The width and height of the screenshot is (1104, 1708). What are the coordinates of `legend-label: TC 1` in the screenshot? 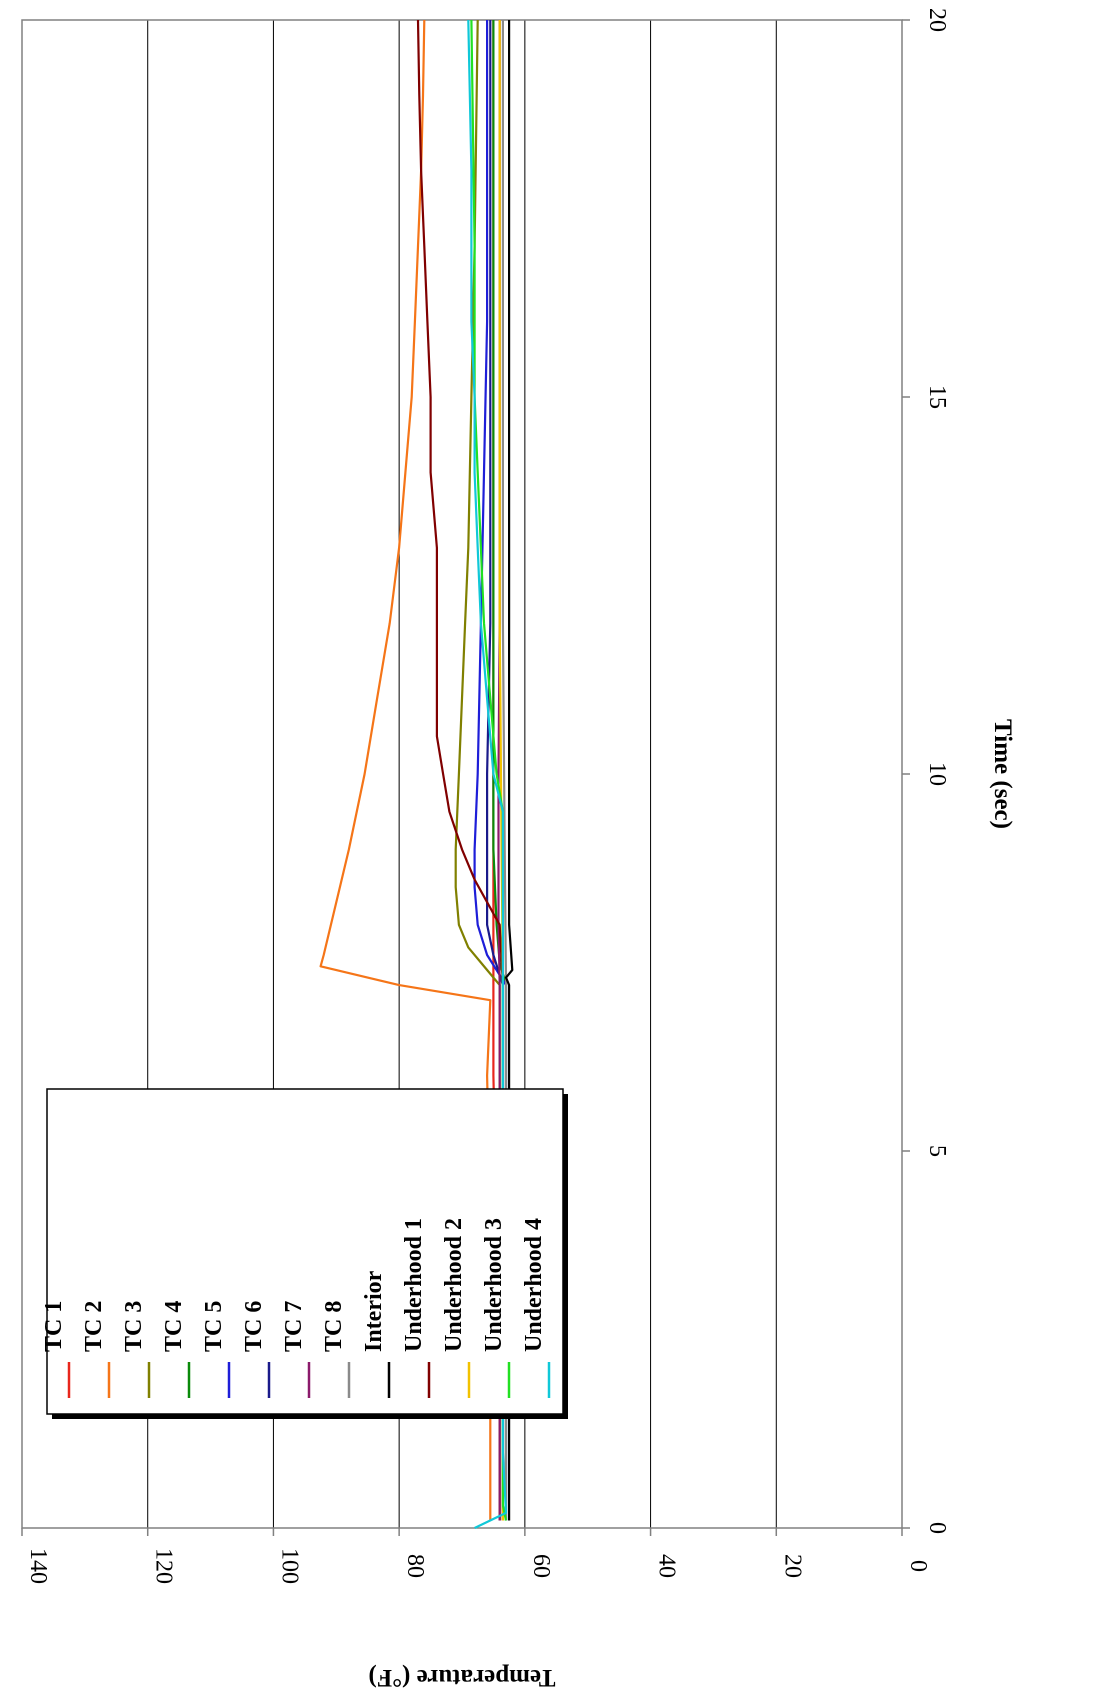 It's located at (54, 1326).